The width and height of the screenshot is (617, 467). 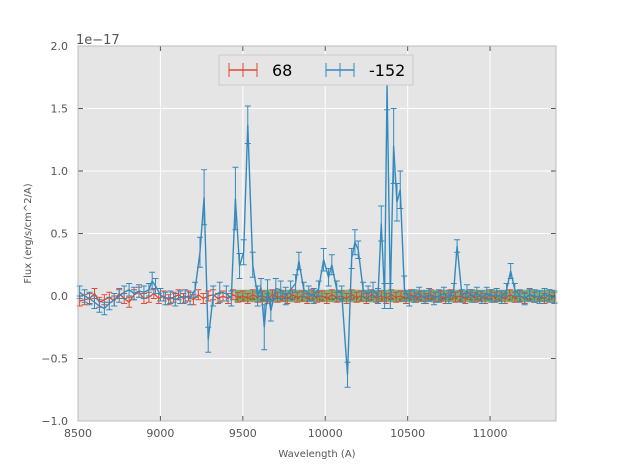 What do you see at coordinates (325, 433) in the screenshot?
I see `x-tick-label: 10000` at bounding box center [325, 433].